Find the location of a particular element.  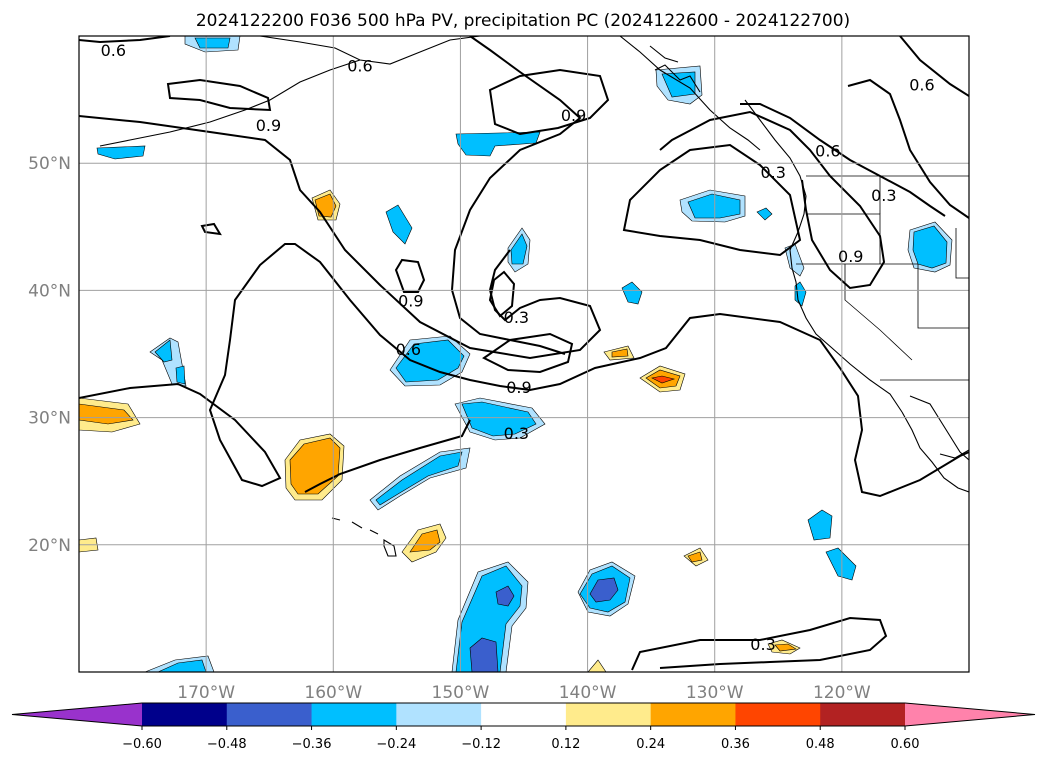

colorbar-tick-label: −0.36 is located at coordinates (312, 744).